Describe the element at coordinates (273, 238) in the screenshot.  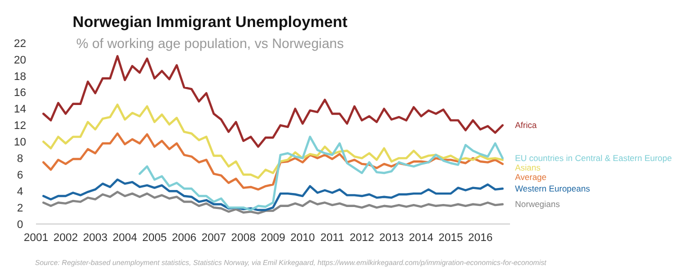
I see `x-tick-label: 2009` at that location.